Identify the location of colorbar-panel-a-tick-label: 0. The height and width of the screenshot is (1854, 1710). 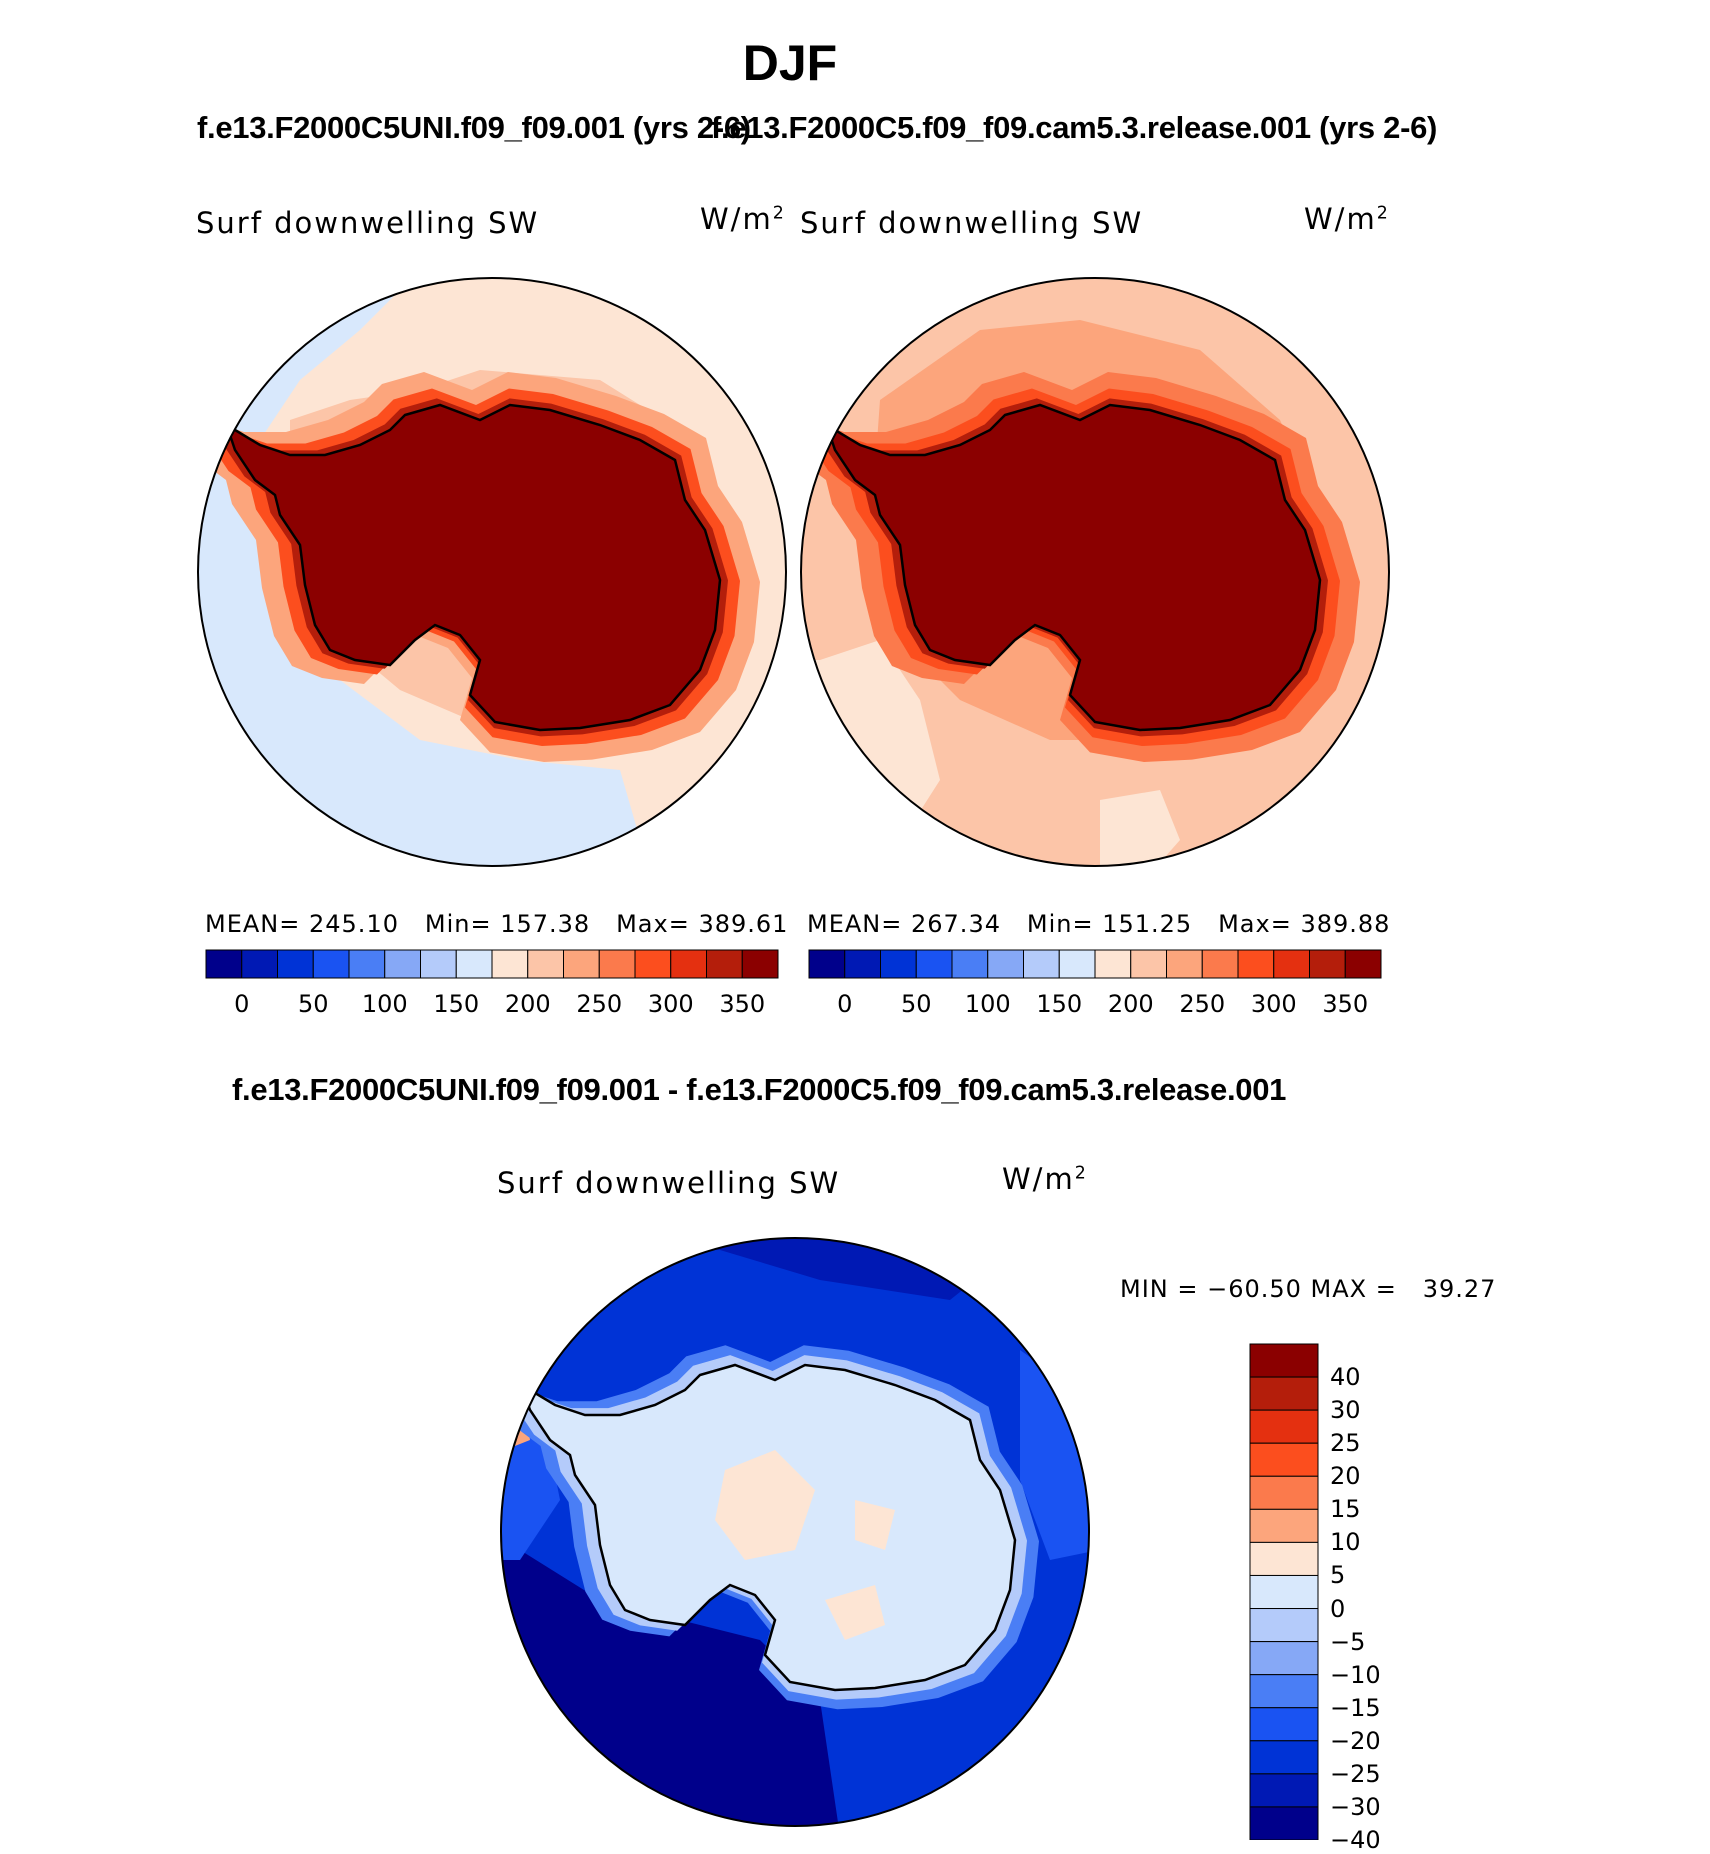
(242, 1004).